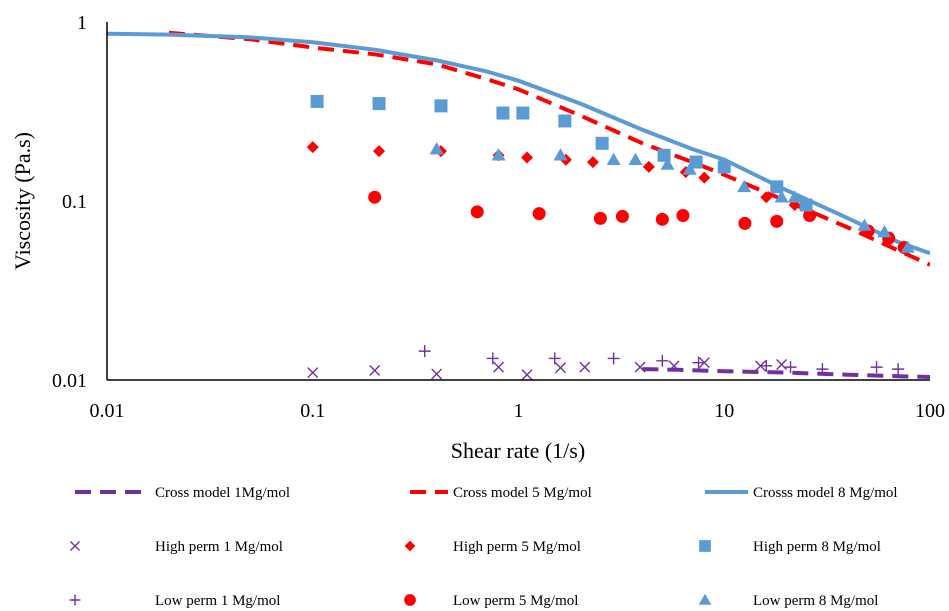 This screenshot has width=949, height=611. Describe the element at coordinates (517, 547) in the screenshot. I see `legend-label: High perm 5 Mg/mol` at that location.